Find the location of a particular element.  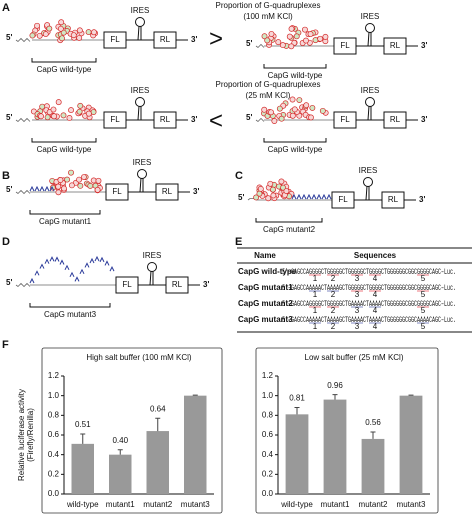

panel-label: F is located at coordinates (5, 345).